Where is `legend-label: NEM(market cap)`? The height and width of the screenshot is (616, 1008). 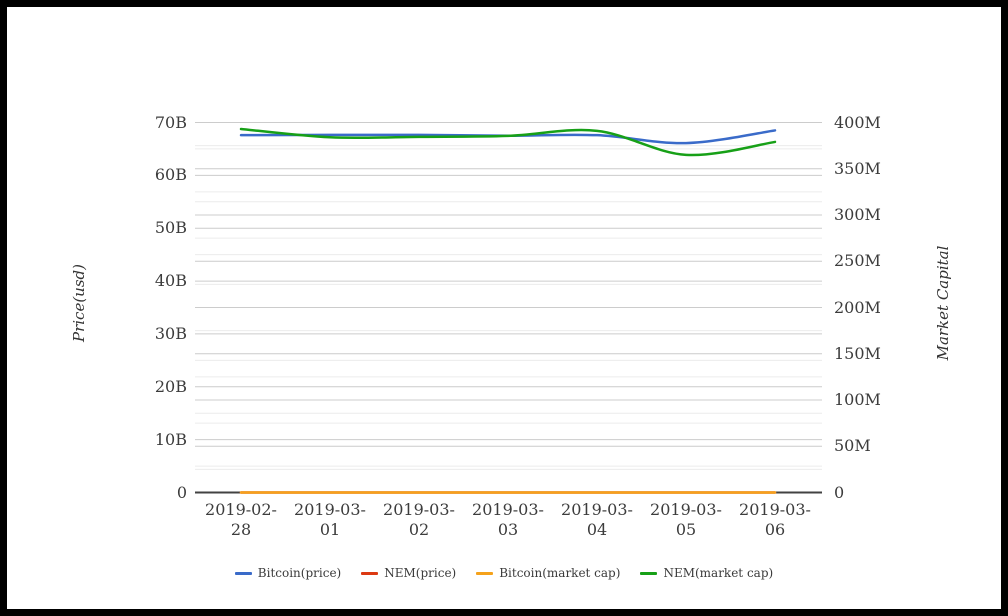 legend-label: NEM(market cap) is located at coordinates (718, 573).